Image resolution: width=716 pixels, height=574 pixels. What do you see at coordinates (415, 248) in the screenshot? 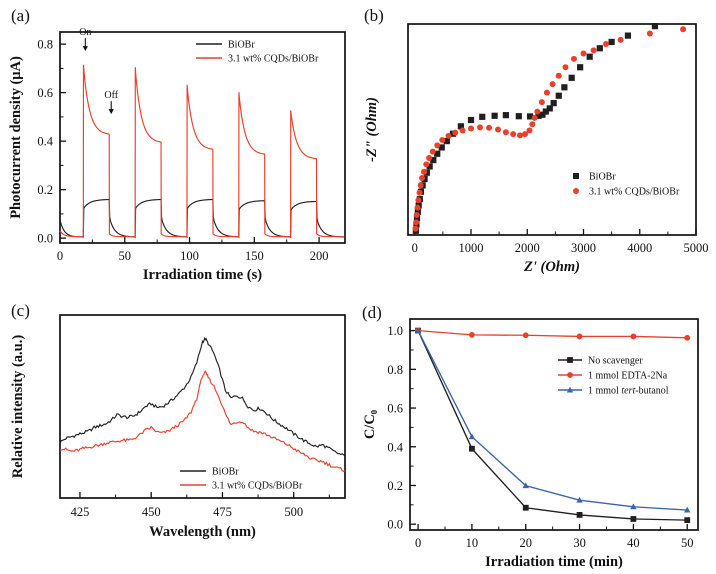
I see `panel-b-xtick: 0` at bounding box center [415, 248].